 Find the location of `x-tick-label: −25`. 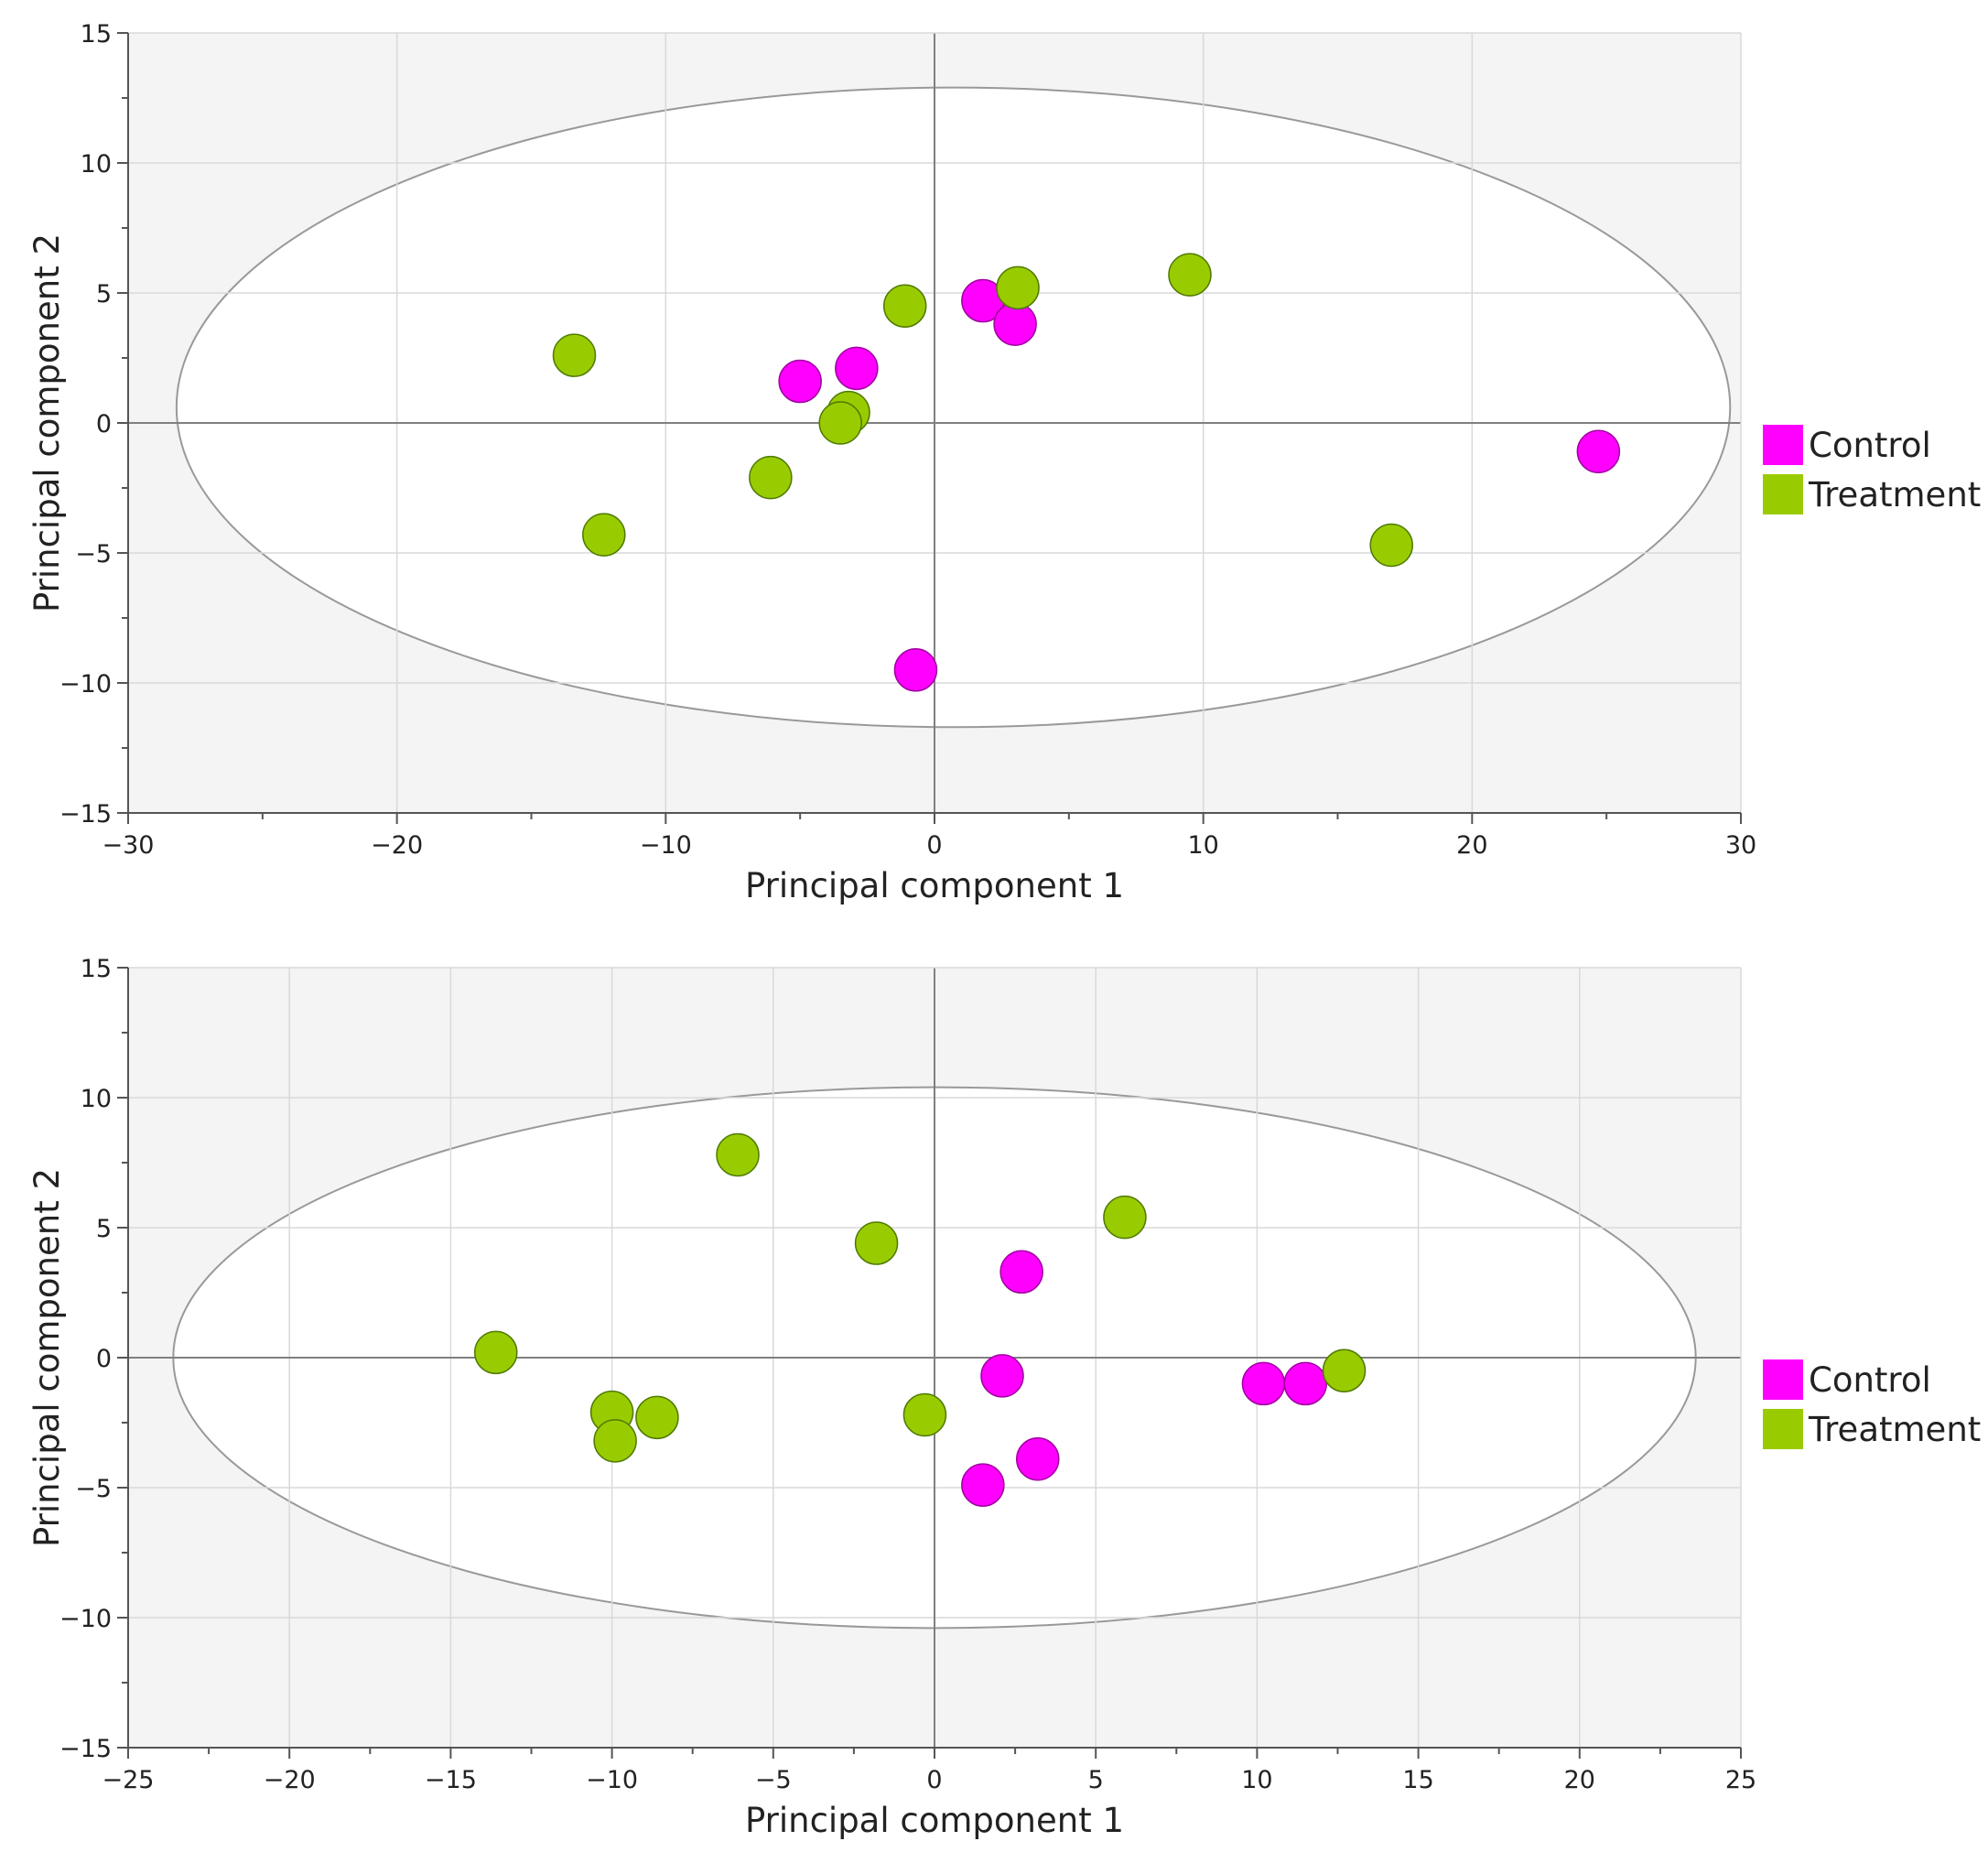

x-tick-label: −25 is located at coordinates (129, 1780).